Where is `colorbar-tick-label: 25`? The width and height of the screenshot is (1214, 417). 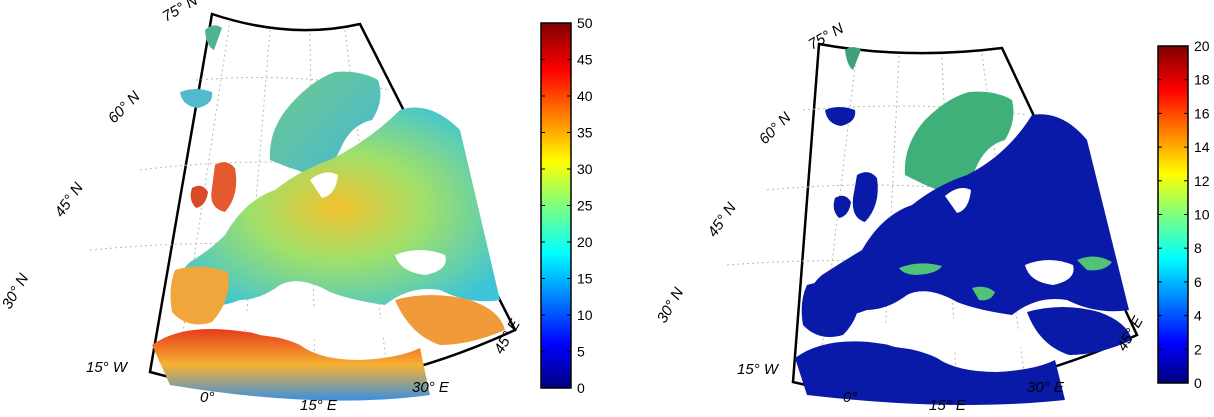 colorbar-tick-label: 25 is located at coordinates (585, 206).